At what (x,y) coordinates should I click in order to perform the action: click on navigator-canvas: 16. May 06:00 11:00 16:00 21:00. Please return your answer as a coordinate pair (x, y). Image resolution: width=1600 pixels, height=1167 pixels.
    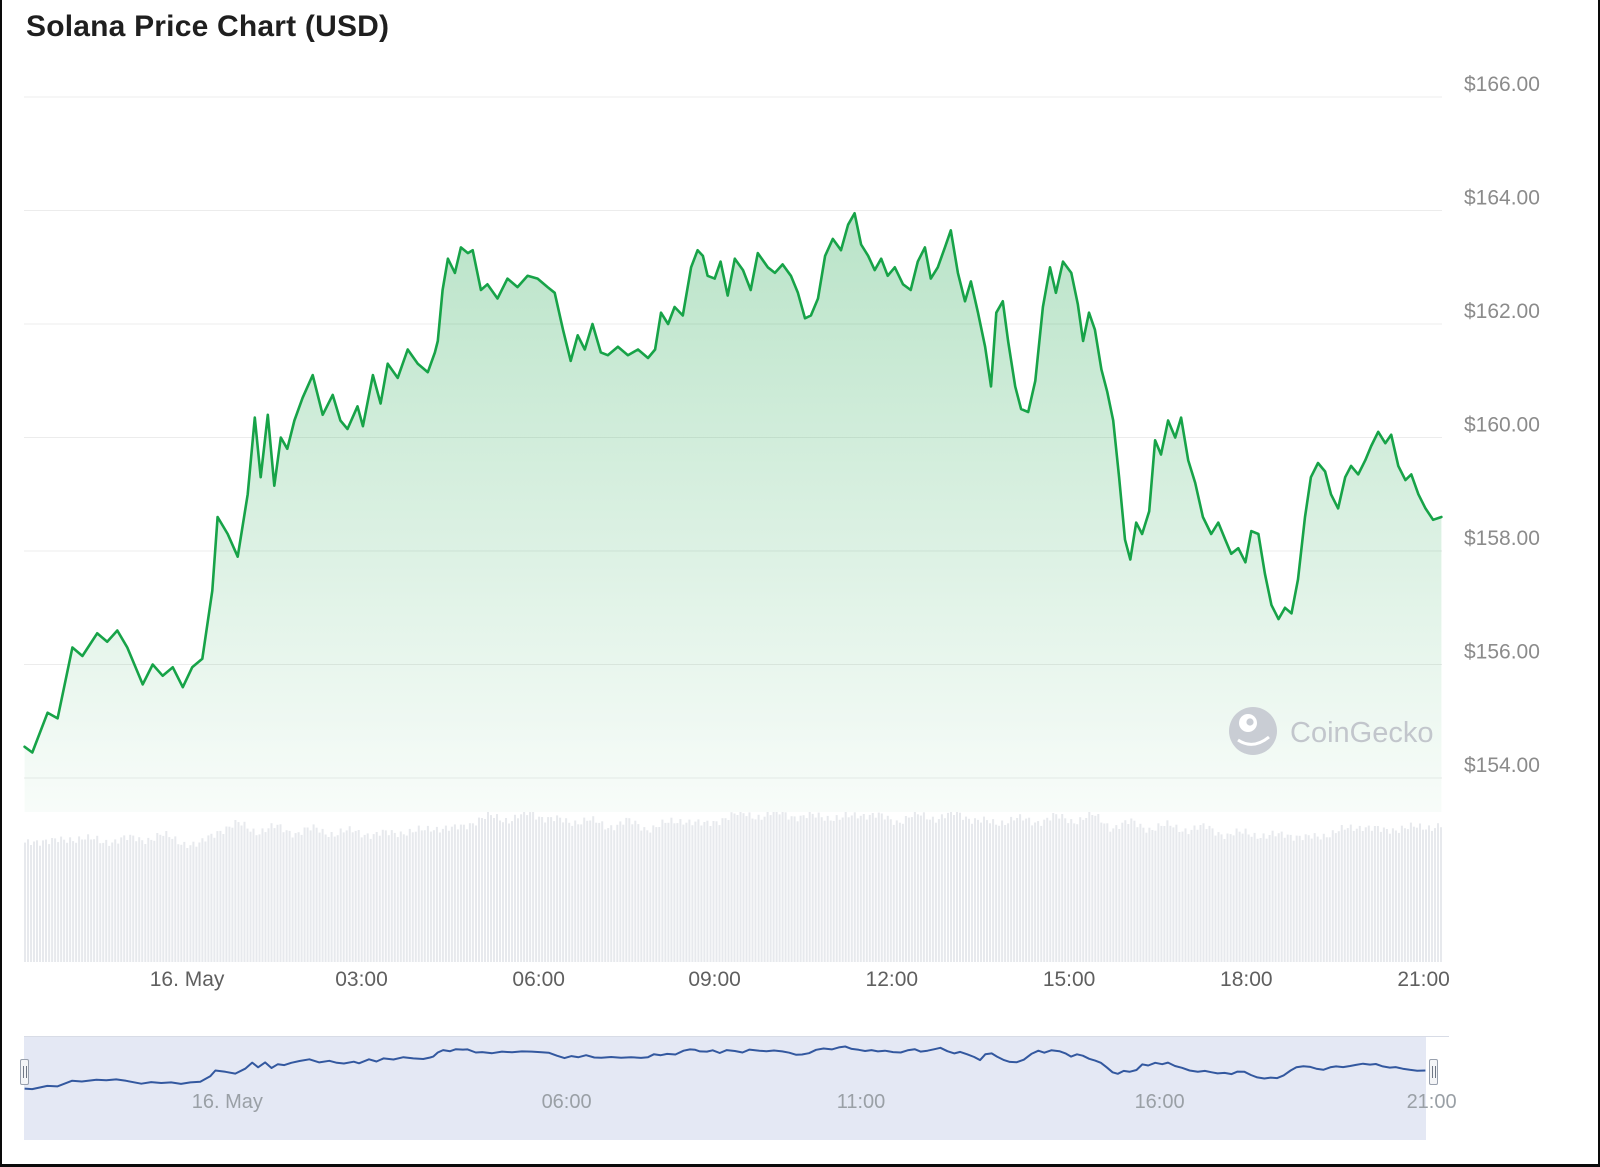
    Looking at the image, I should click on (801, 1092).